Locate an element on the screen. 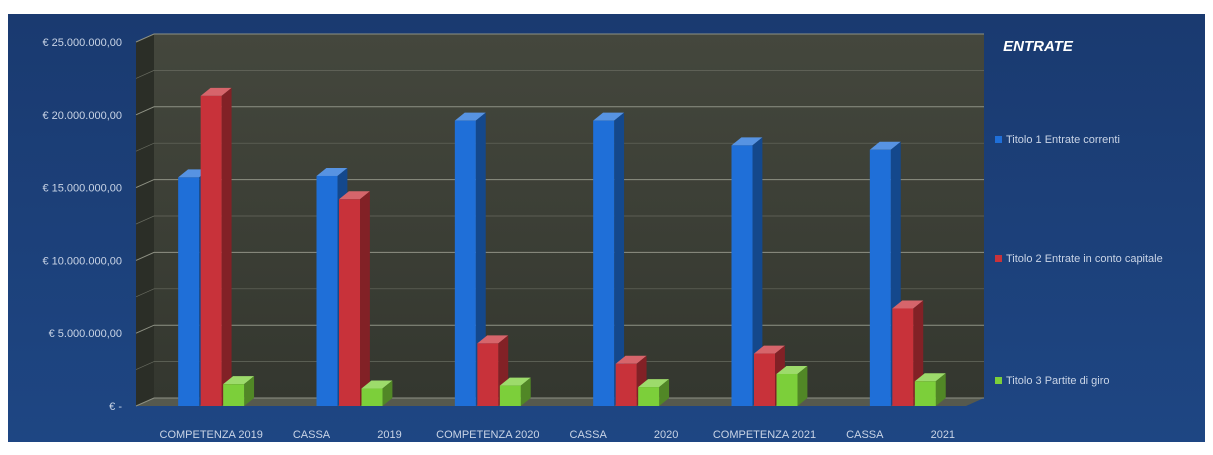 The width and height of the screenshot is (1213, 455). x-tick-label: COMPETENZA 2020 is located at coordinates (487, 435).